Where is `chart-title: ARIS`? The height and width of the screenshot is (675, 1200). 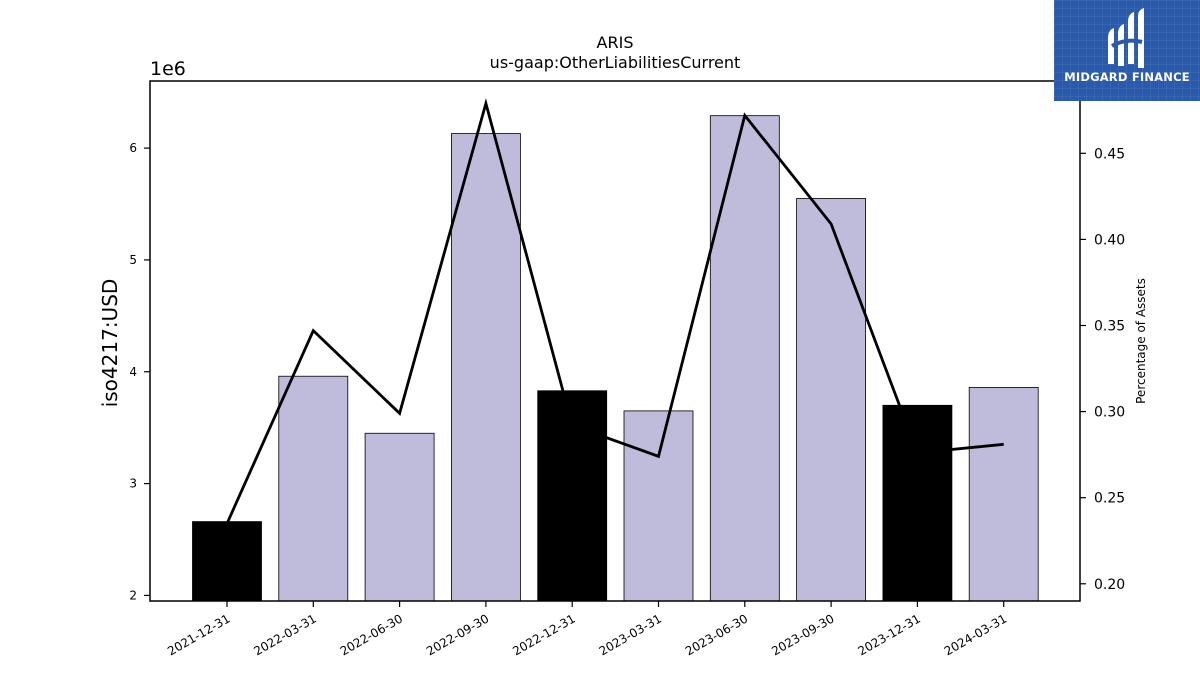 chart-title: ARIS is located at coordinates (615, 42).